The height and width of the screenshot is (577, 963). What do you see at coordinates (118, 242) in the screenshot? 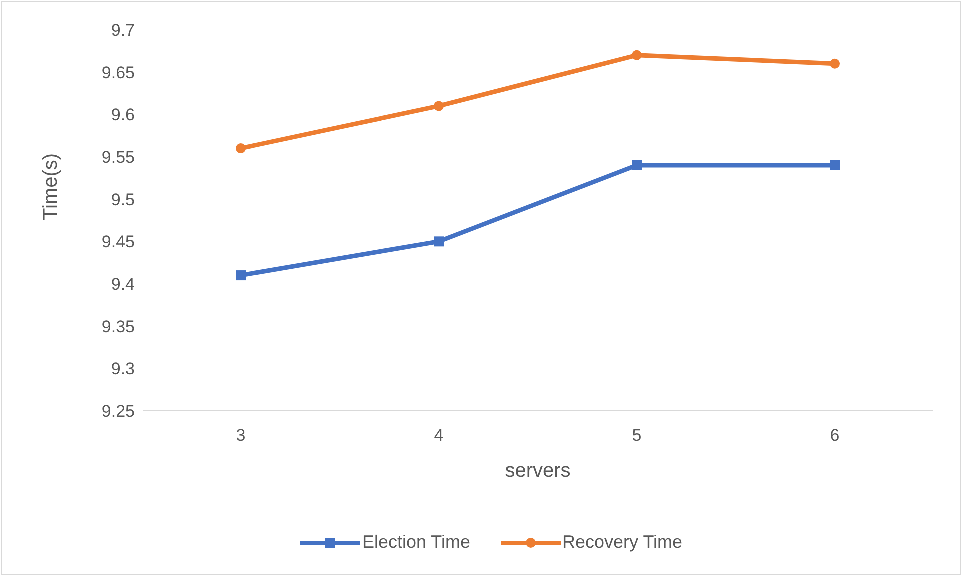
I see `y-tick-label: 9.45` at bounding box center [118, 242].